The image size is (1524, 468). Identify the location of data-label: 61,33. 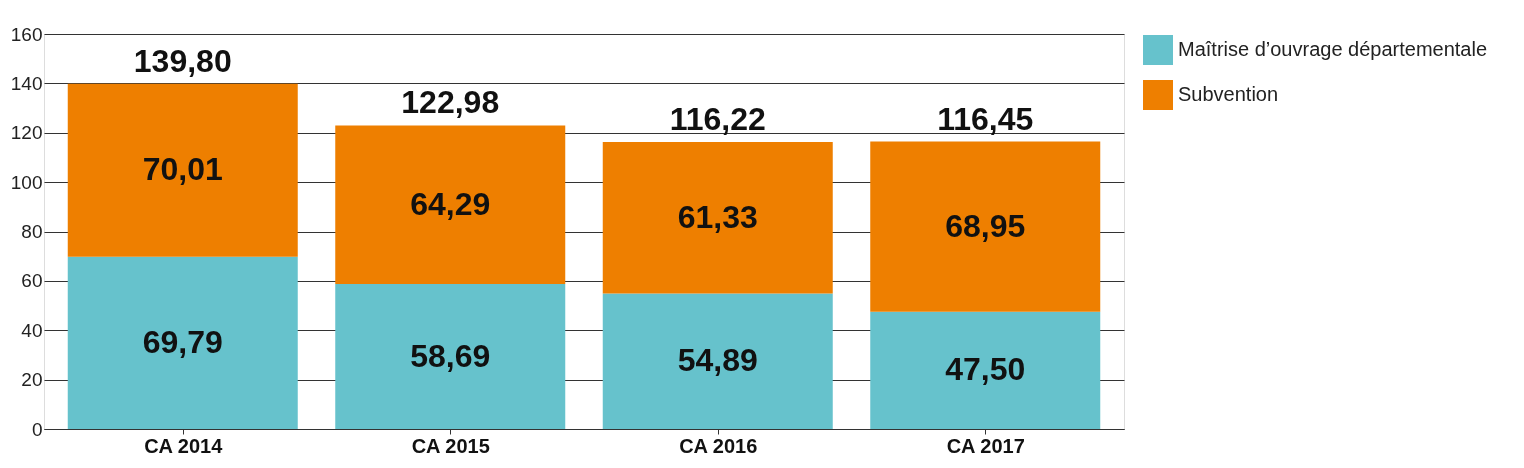
(717, 216).